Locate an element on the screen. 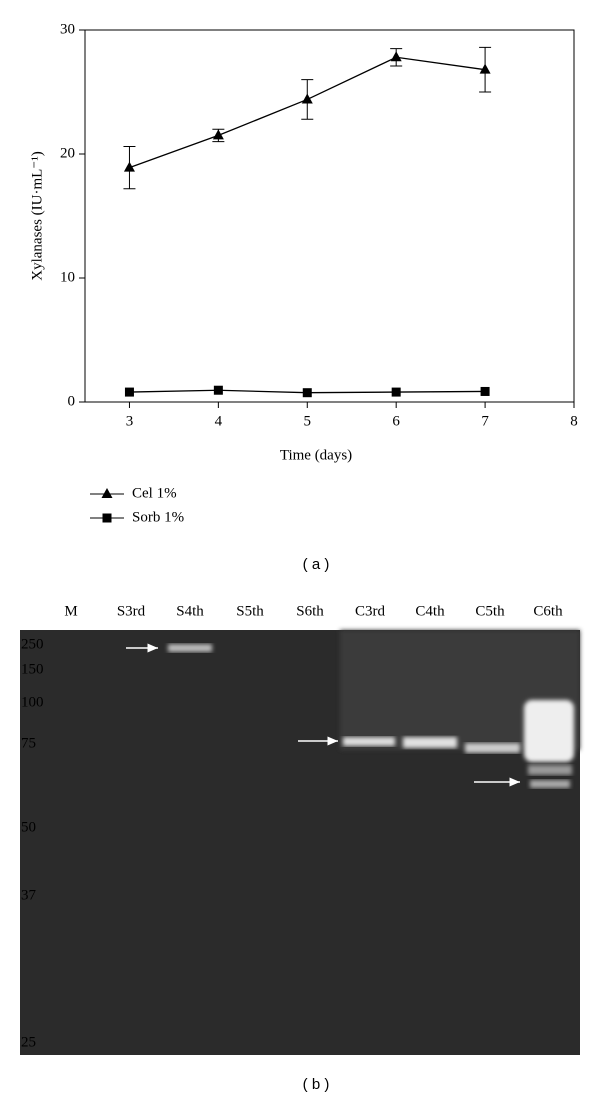 The image size is (600, 1105). lane-label: C6th is located at coordinates (548, 611).